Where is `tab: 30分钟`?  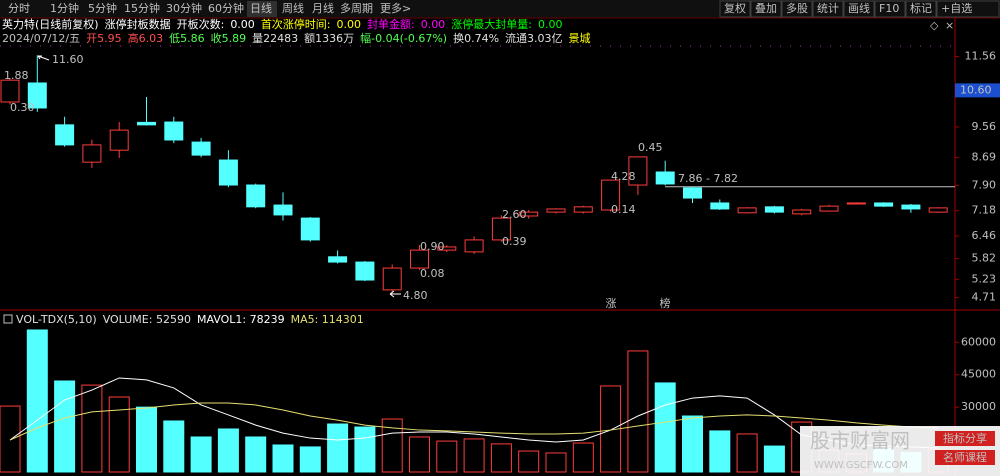
tab: 30分钟 is located at coordinates (184, 8).